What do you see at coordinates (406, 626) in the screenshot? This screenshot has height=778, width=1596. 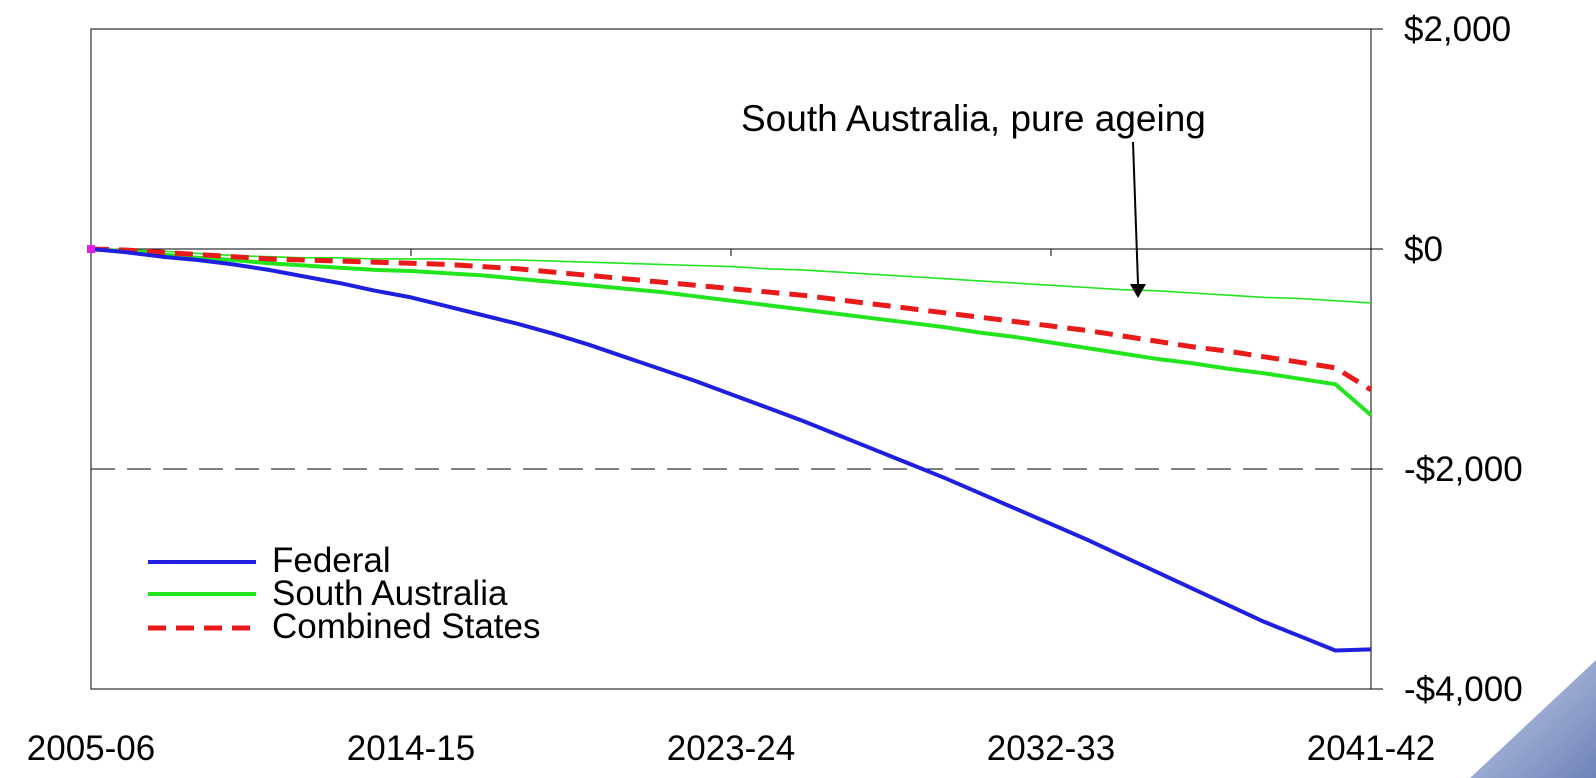 I see `legend-label-combined-states: Combined States` at bounding box center [406, 626].